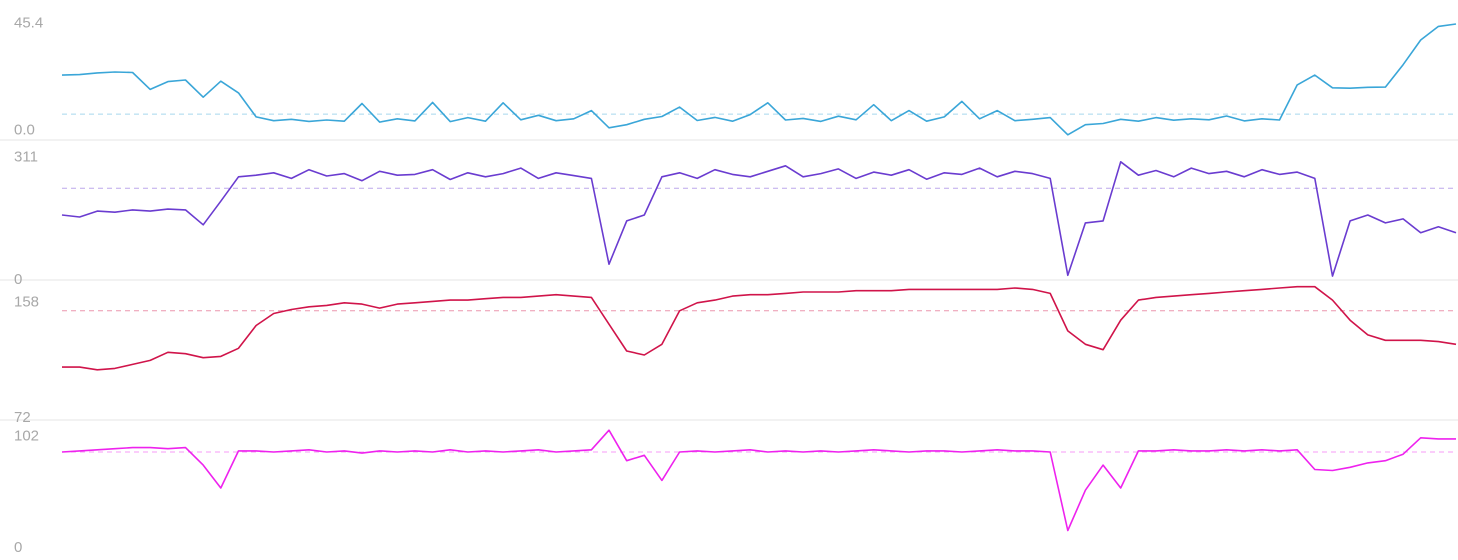 This screenshot has height=560, width=1458. I want to click on y-tick-label: 72, so click(22, 417).